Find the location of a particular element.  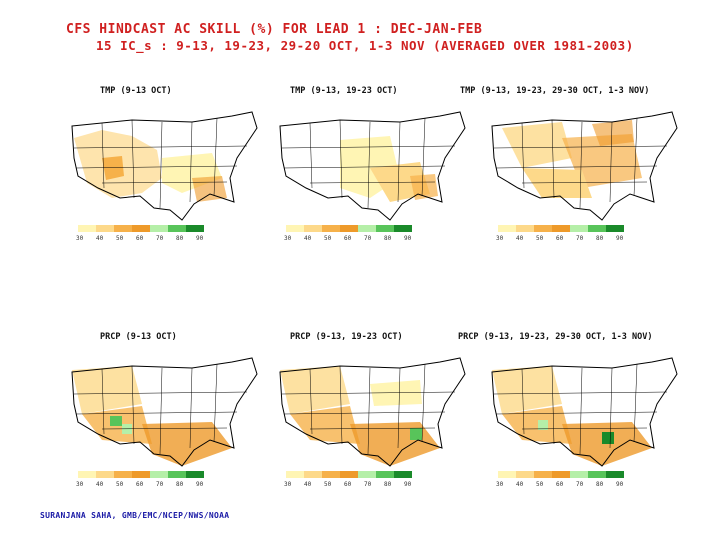

panel-tmp-1: TMP (9-13 OCT) 30 40 50 60 70 80 90 is located at coordinates (172, 168).